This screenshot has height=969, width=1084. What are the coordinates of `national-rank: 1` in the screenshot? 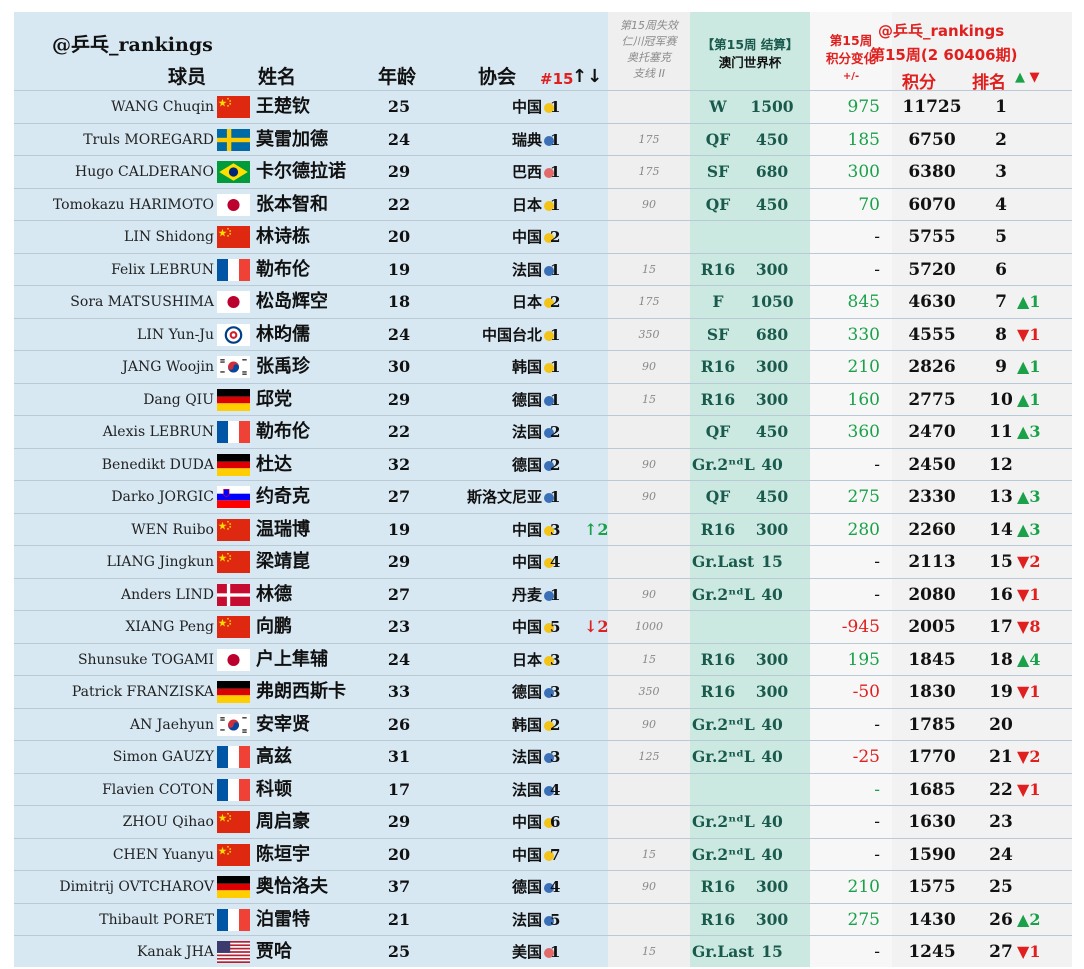 It's located at (555, 139).